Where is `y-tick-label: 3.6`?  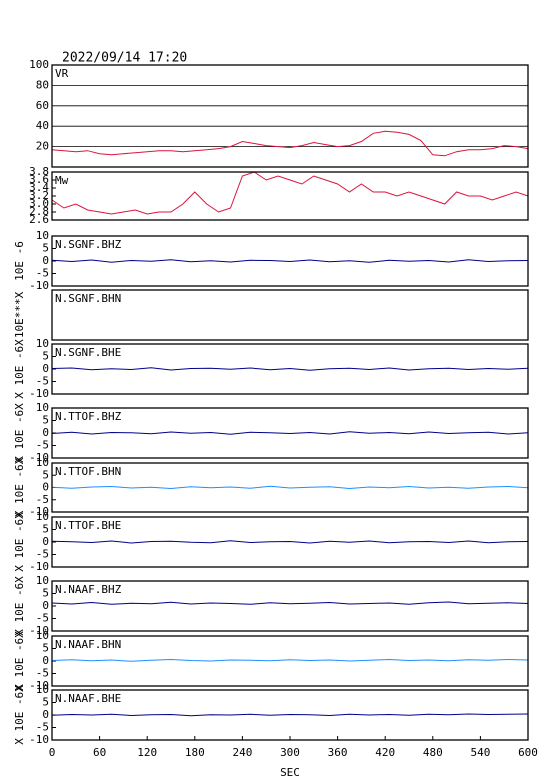
y-tick-label: 3.6 is located at coordinates (39, 179).